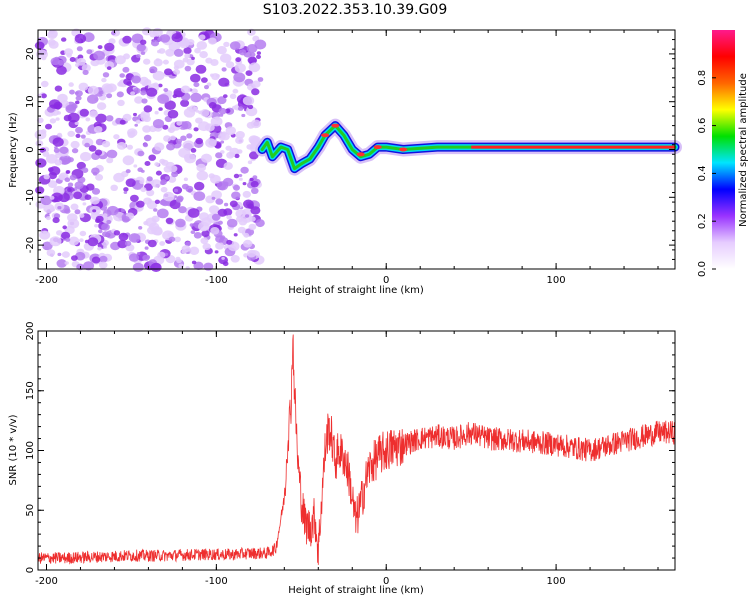 This screenshot has width=750, height=600. I want to click on x-tick-label: -100, so click(216, 581).